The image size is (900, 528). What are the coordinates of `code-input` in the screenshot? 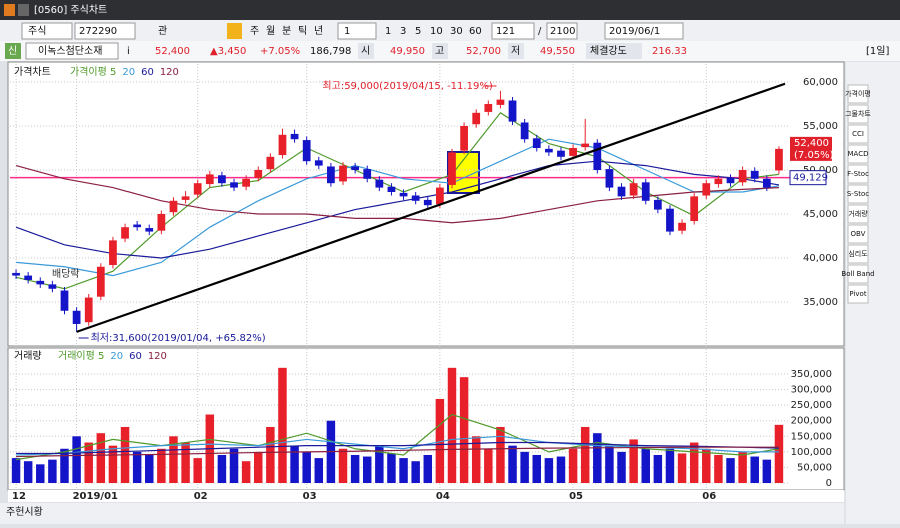 It's located at (105, 31).